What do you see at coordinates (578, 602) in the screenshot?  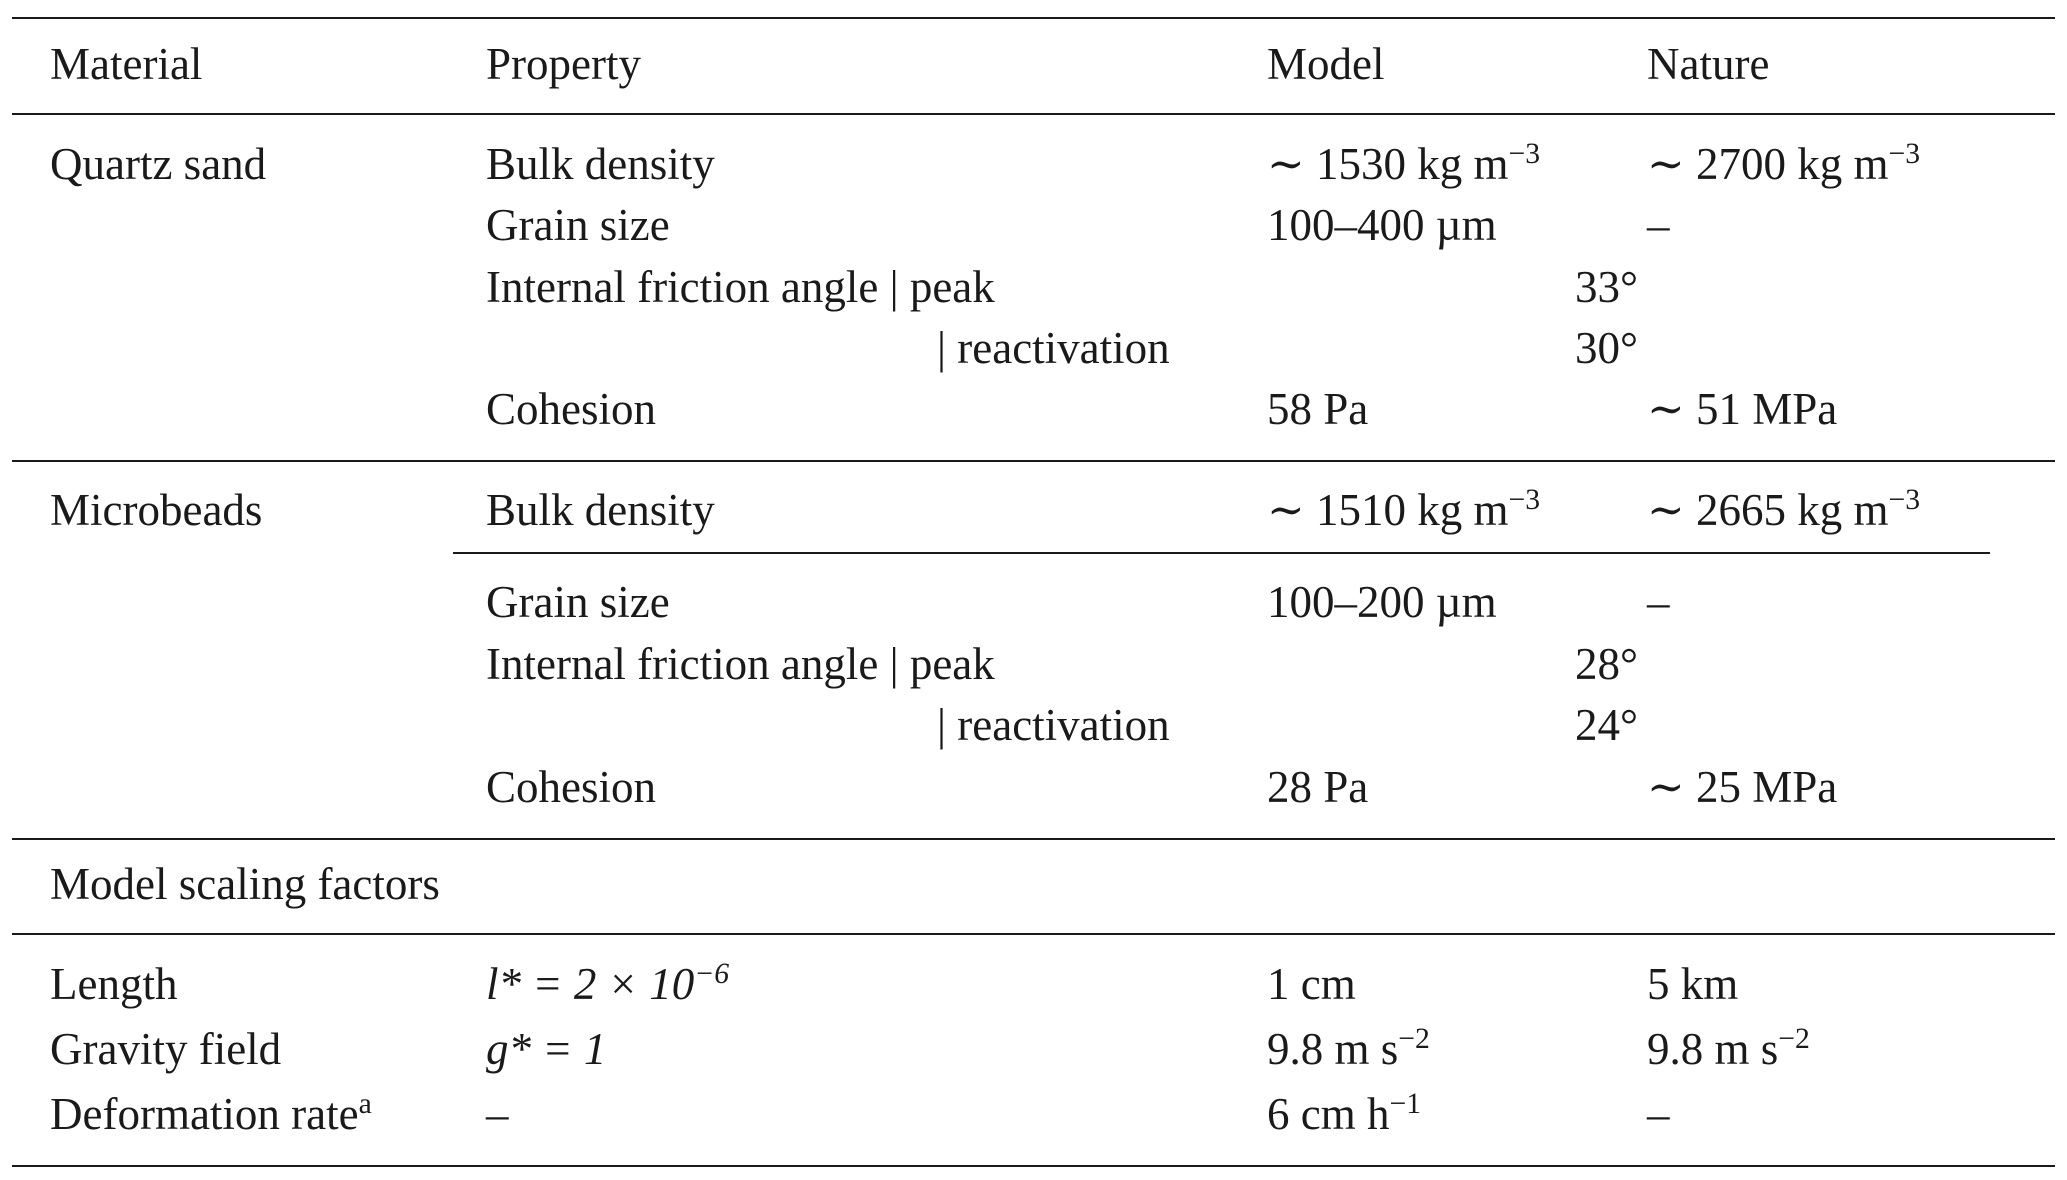 I see `microbeads-grain-size-label: Grain size` at bounding box center [578, 602].